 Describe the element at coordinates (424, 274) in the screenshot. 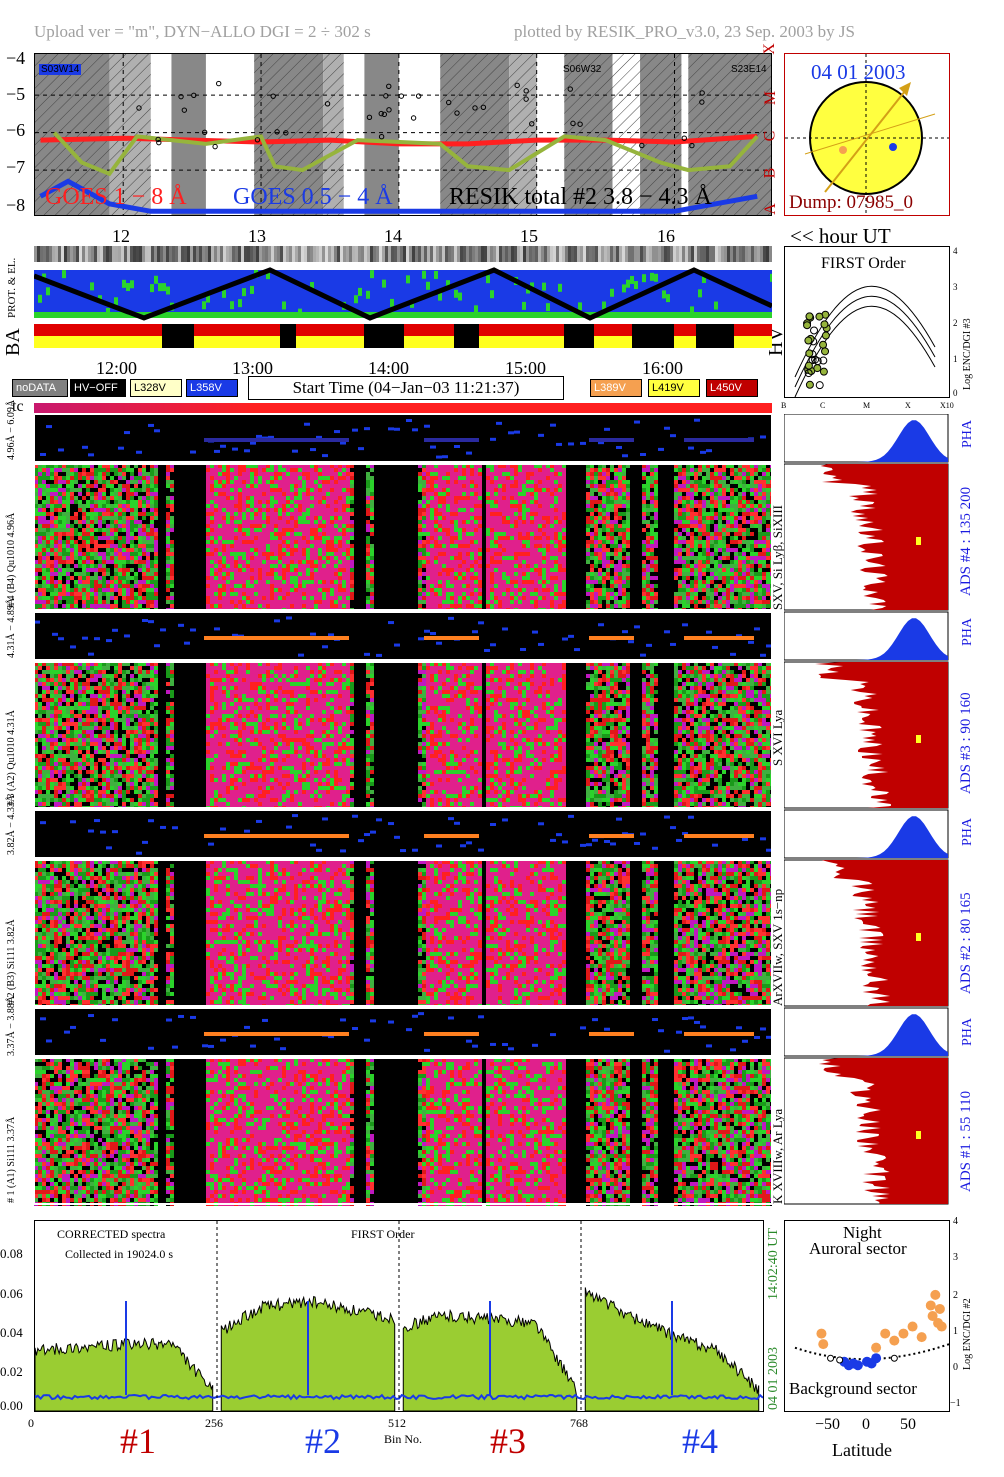

I see `prot-cell` at that location.